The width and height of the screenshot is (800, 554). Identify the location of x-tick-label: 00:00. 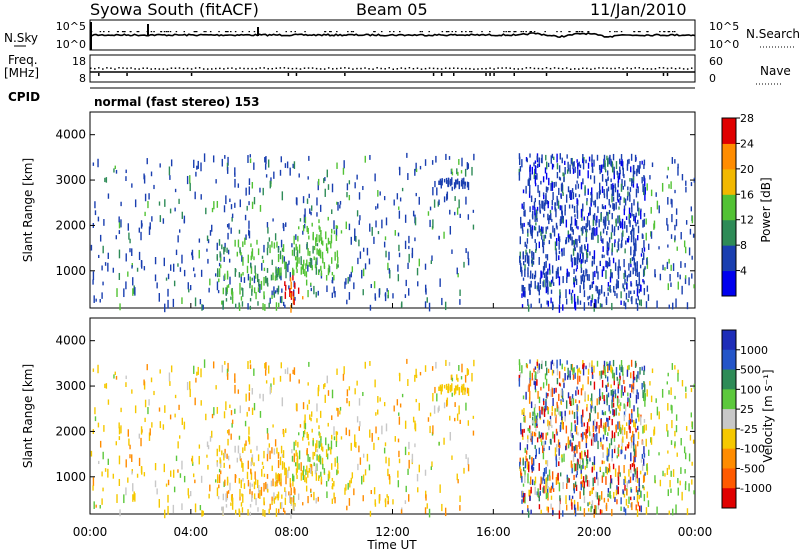
(90, 532).